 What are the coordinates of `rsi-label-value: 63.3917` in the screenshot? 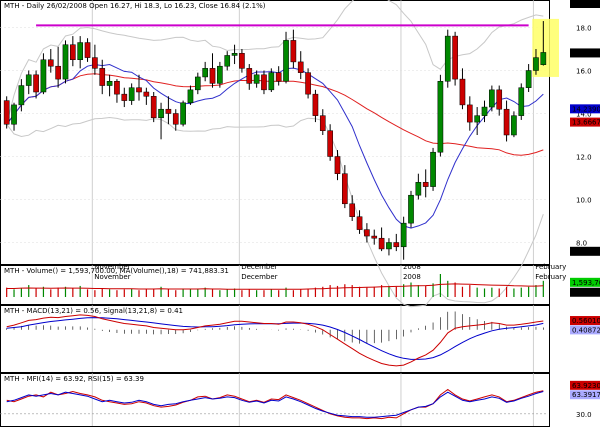 It's located at (586, 395).